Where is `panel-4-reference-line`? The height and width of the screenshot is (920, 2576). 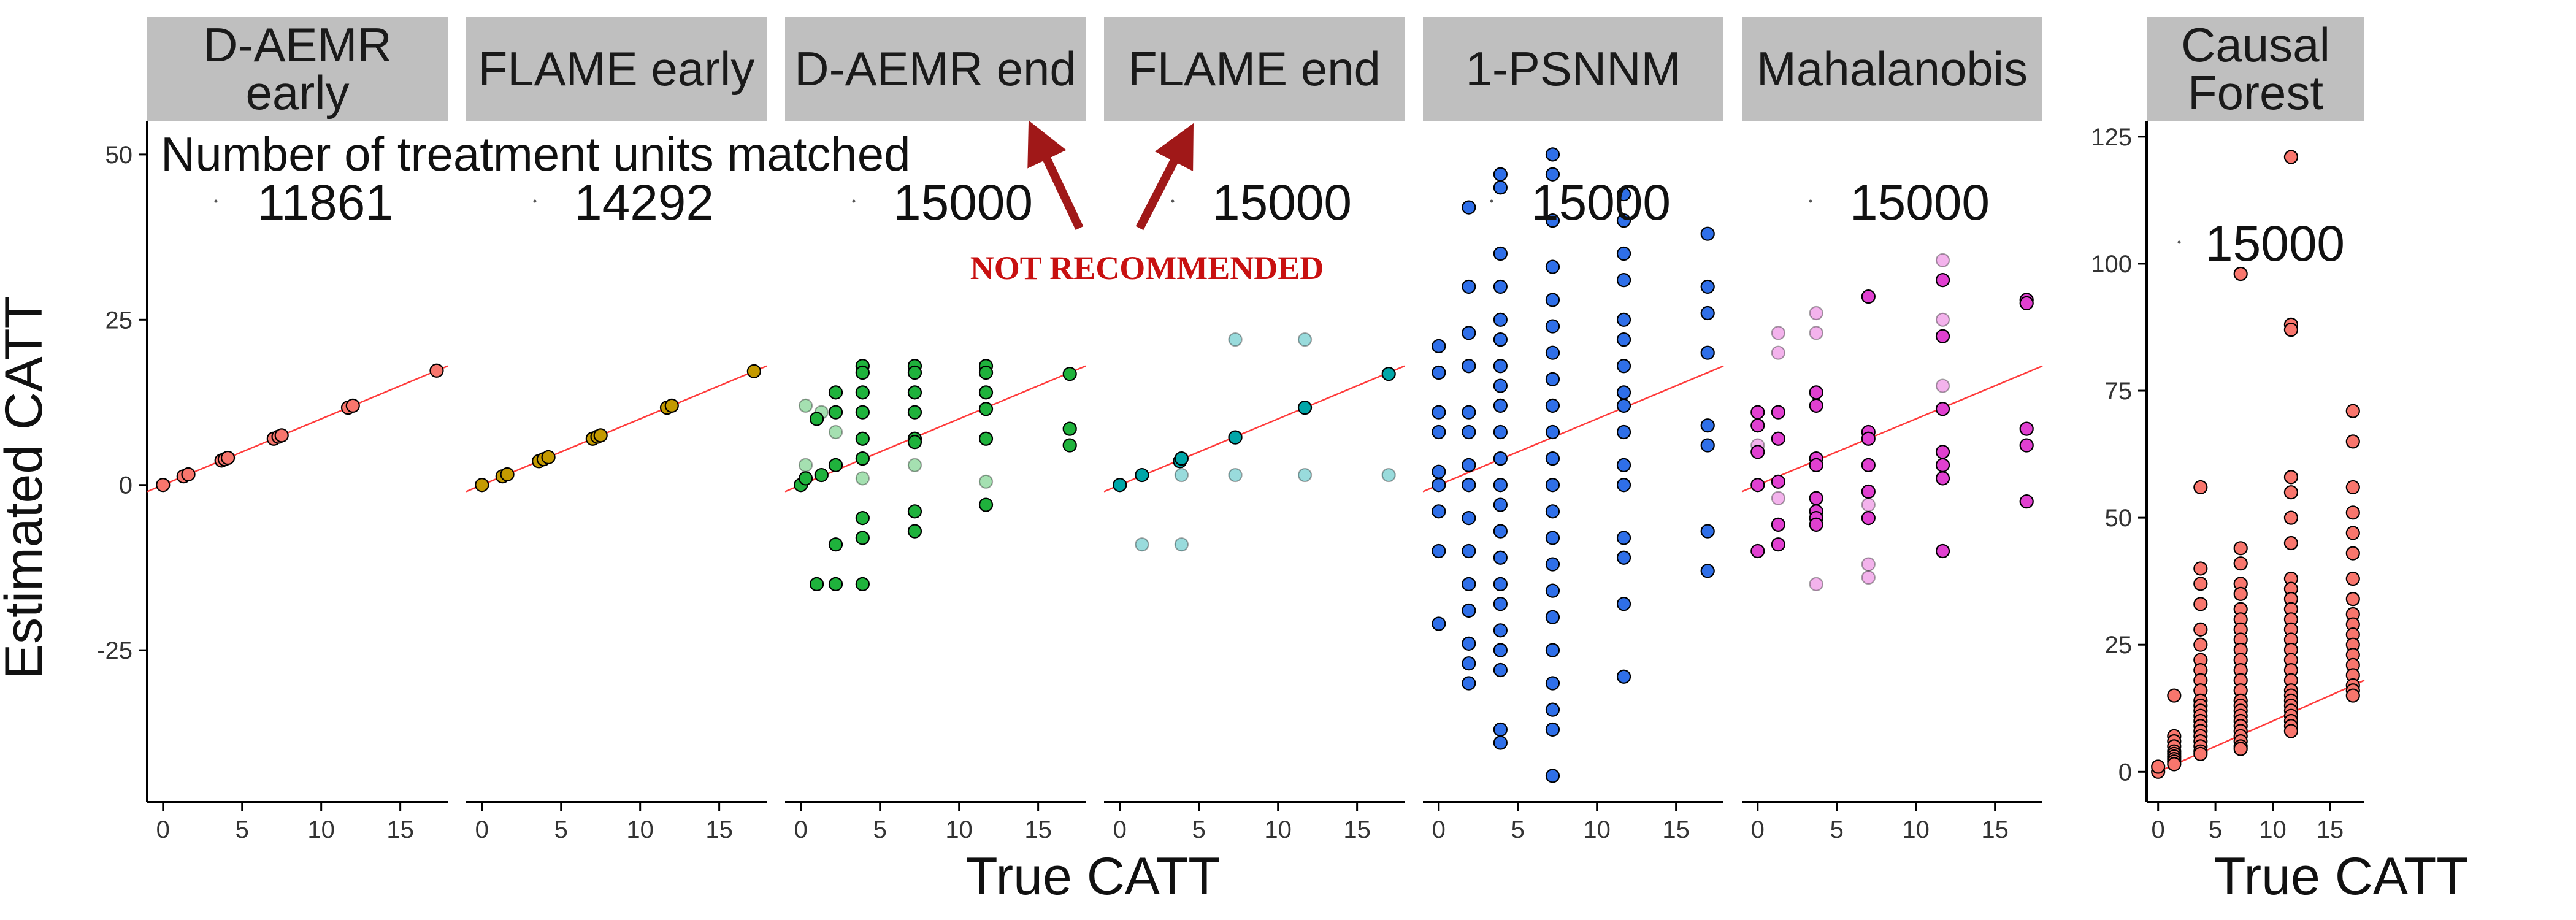
panel-4-reference-line is located at coordinates (1254, 429).